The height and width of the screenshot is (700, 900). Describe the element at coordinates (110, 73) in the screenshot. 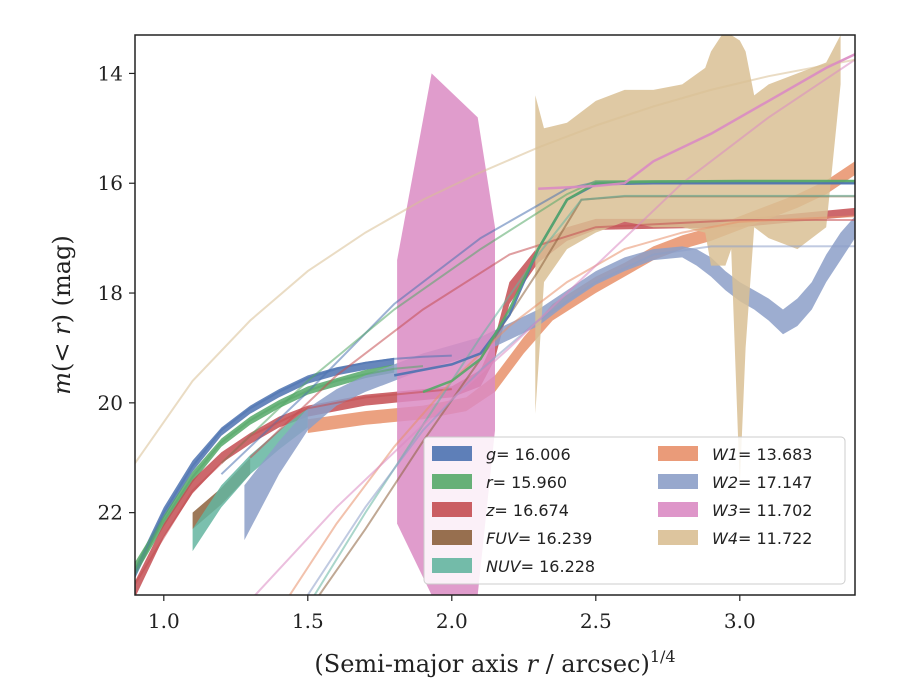

I see `y-tick-label: 14` at that location.